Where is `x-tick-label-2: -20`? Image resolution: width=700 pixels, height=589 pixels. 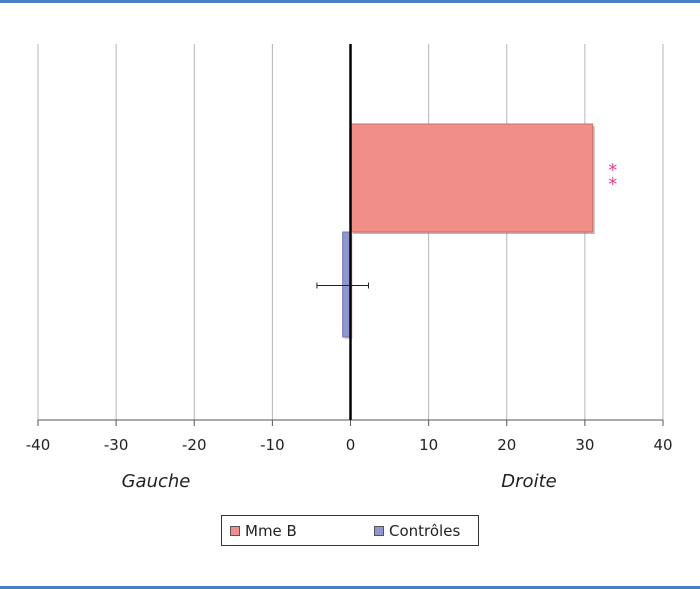
x-tick-label-2: -20 is located at coordinates (194, 445).